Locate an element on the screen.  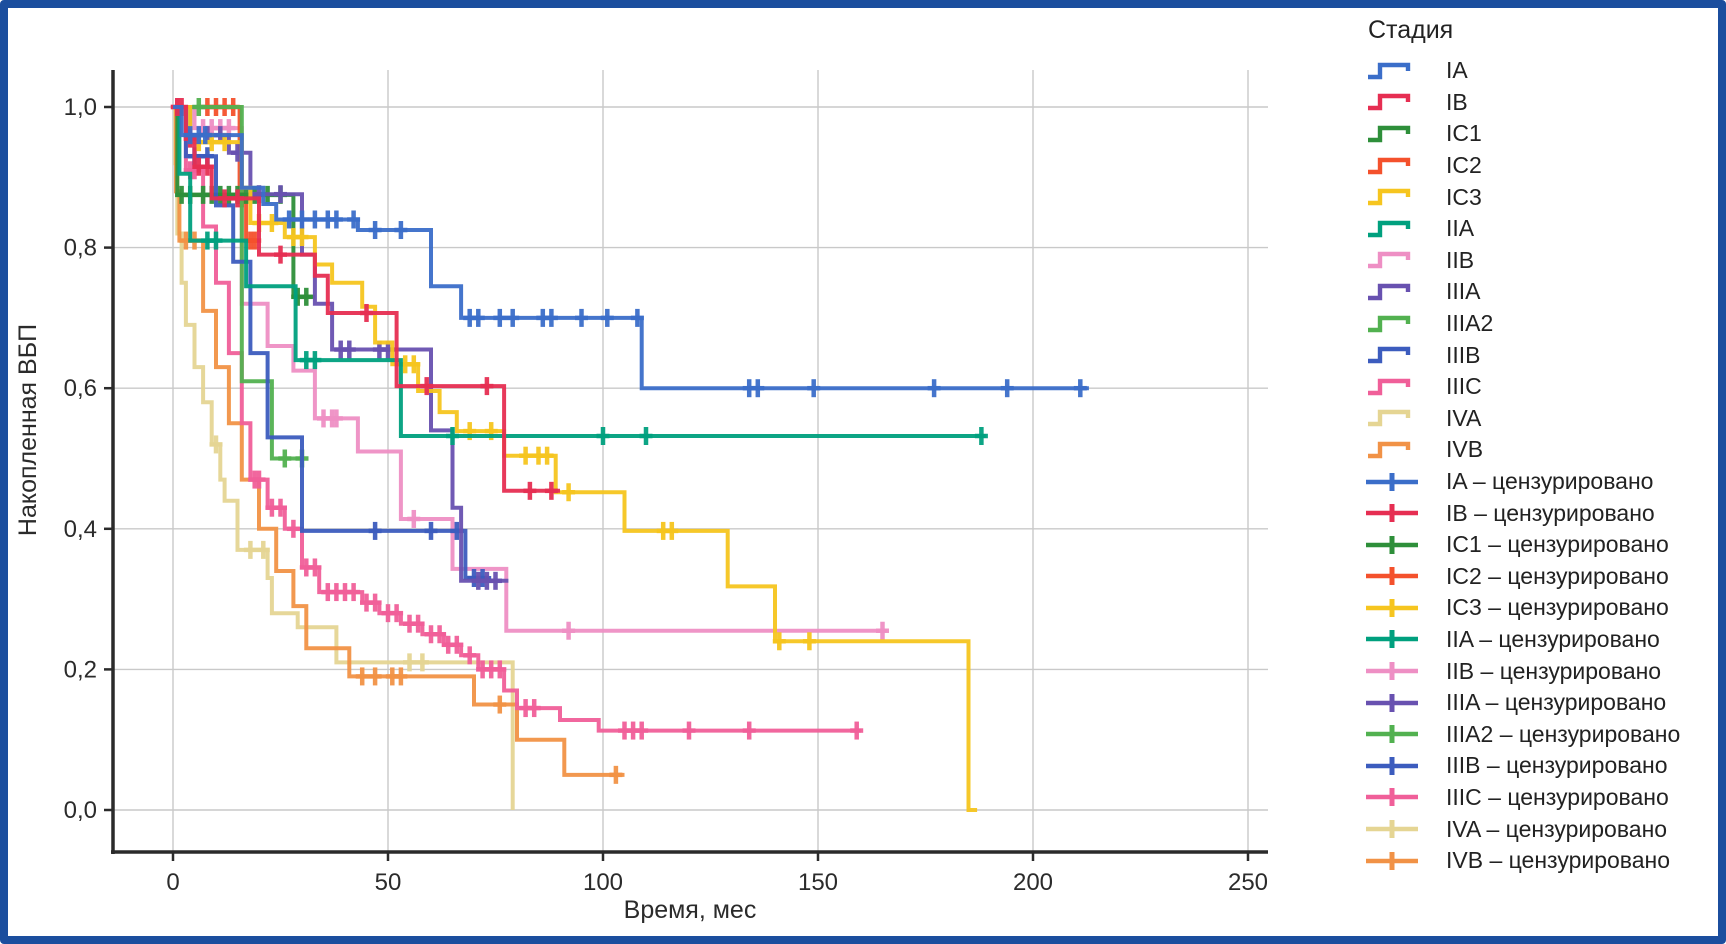
legend-item-IIB-censored: IIB – цензурировано is located at coordinates (1522, 671).